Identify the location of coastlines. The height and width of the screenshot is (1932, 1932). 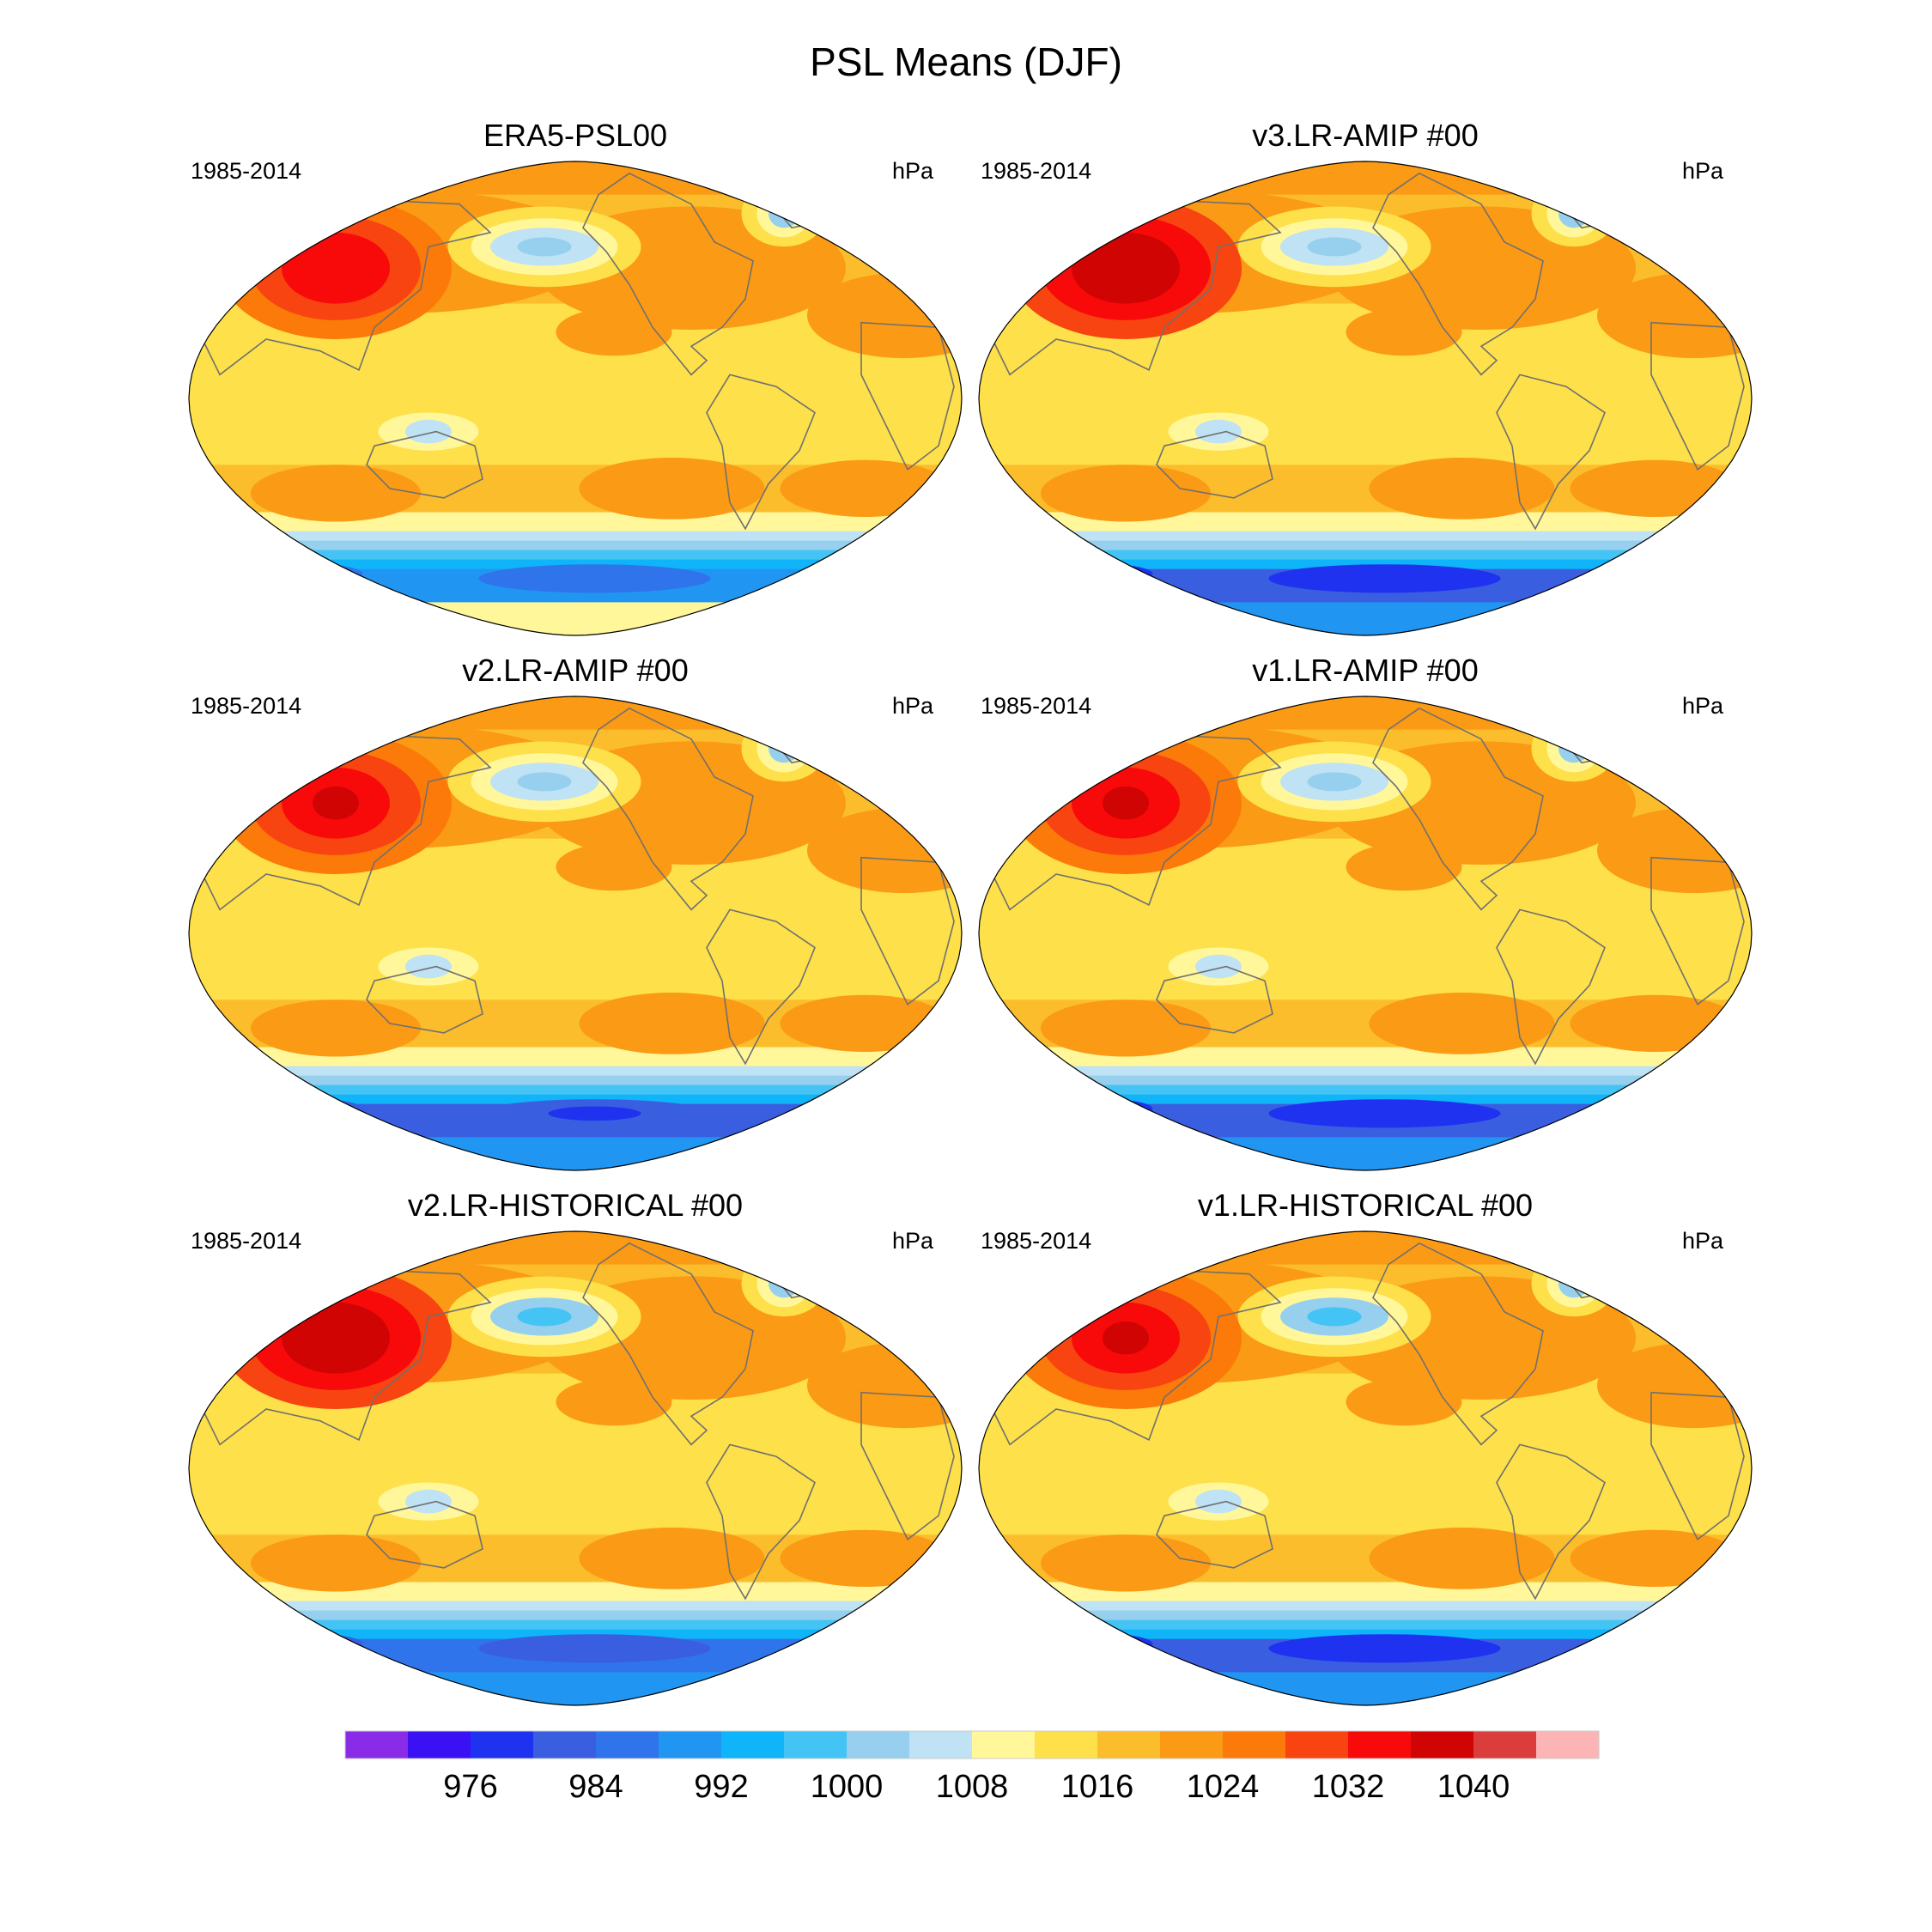
(576, 1418).